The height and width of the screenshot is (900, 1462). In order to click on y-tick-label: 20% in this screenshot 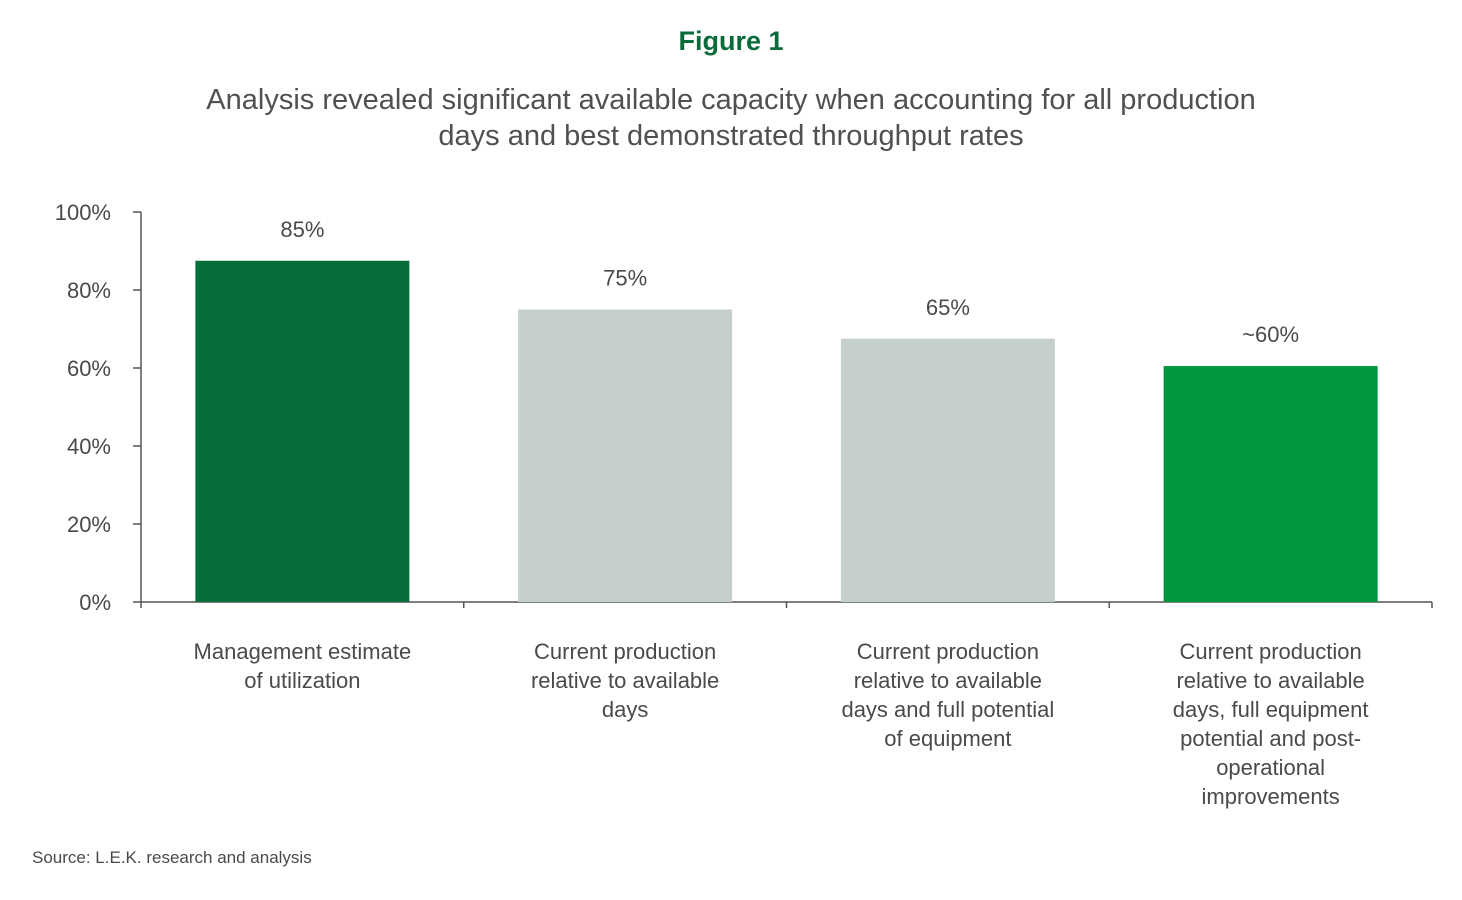, I will do `click(89, 524)`.